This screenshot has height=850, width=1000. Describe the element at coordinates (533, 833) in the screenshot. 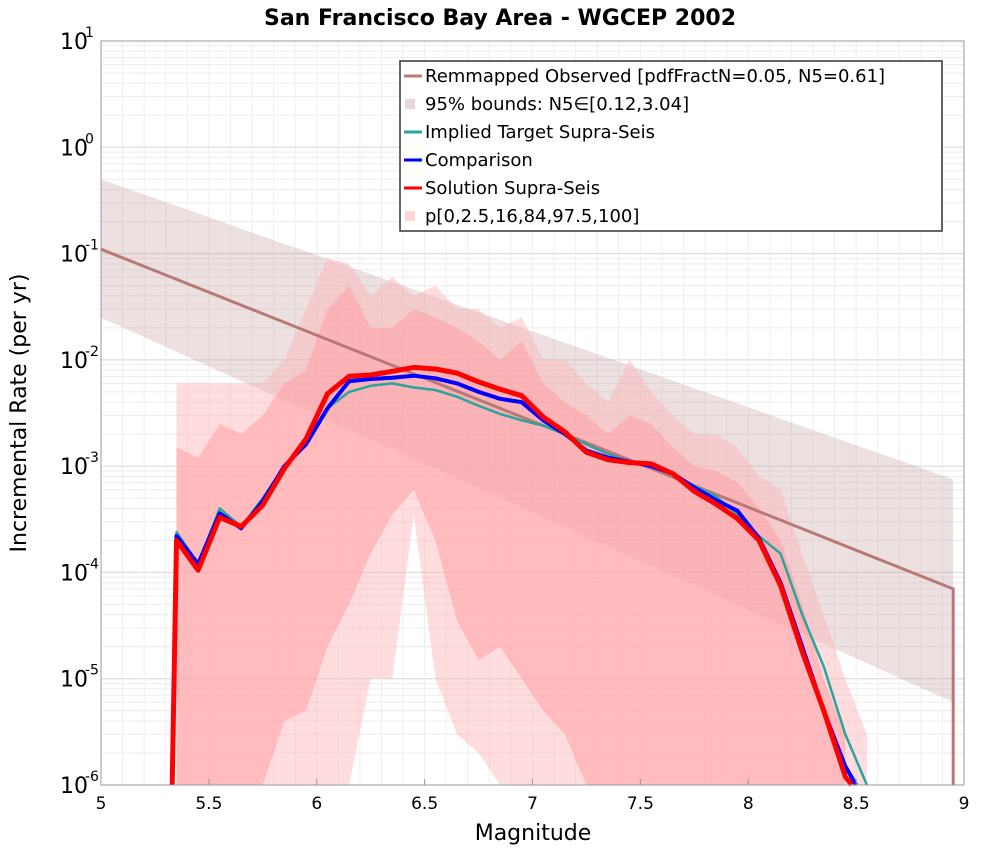

I see `x-axis-label: Magnitude` at that location.